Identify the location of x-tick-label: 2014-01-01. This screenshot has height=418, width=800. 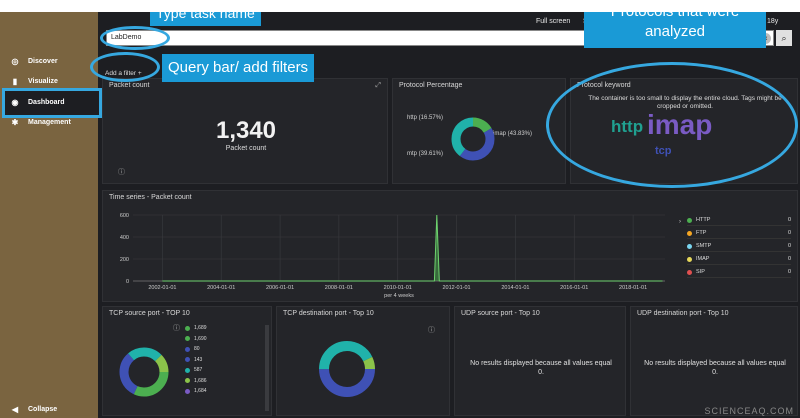
(515, 288).